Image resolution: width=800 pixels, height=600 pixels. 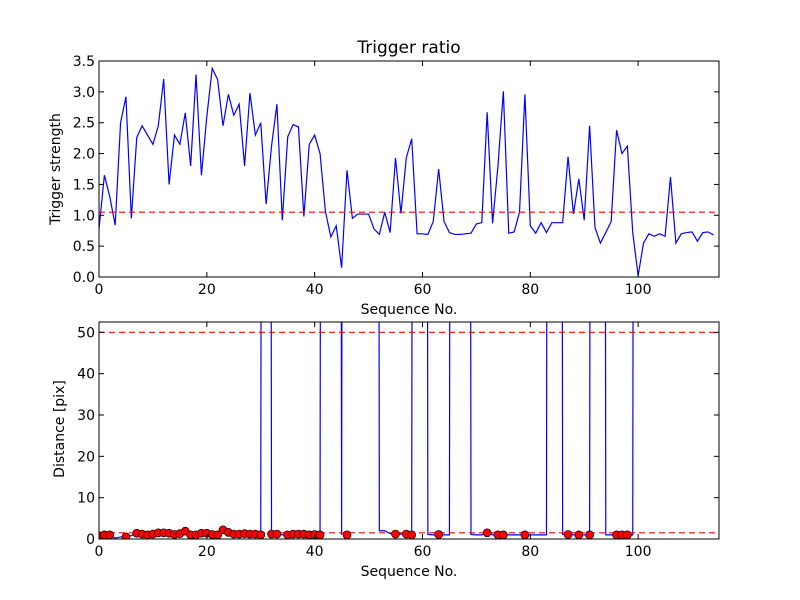 I want to click on y-axis-label: Trigger strength, so click(x=56, y=169).